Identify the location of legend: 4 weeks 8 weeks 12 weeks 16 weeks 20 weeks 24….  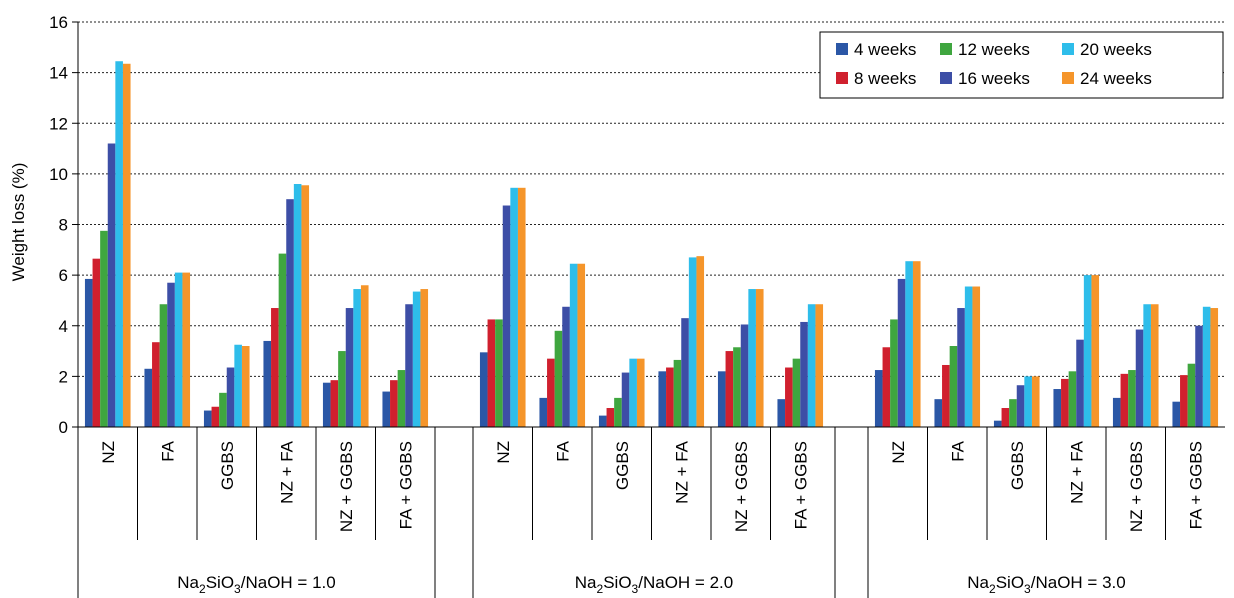
(1021, 65).